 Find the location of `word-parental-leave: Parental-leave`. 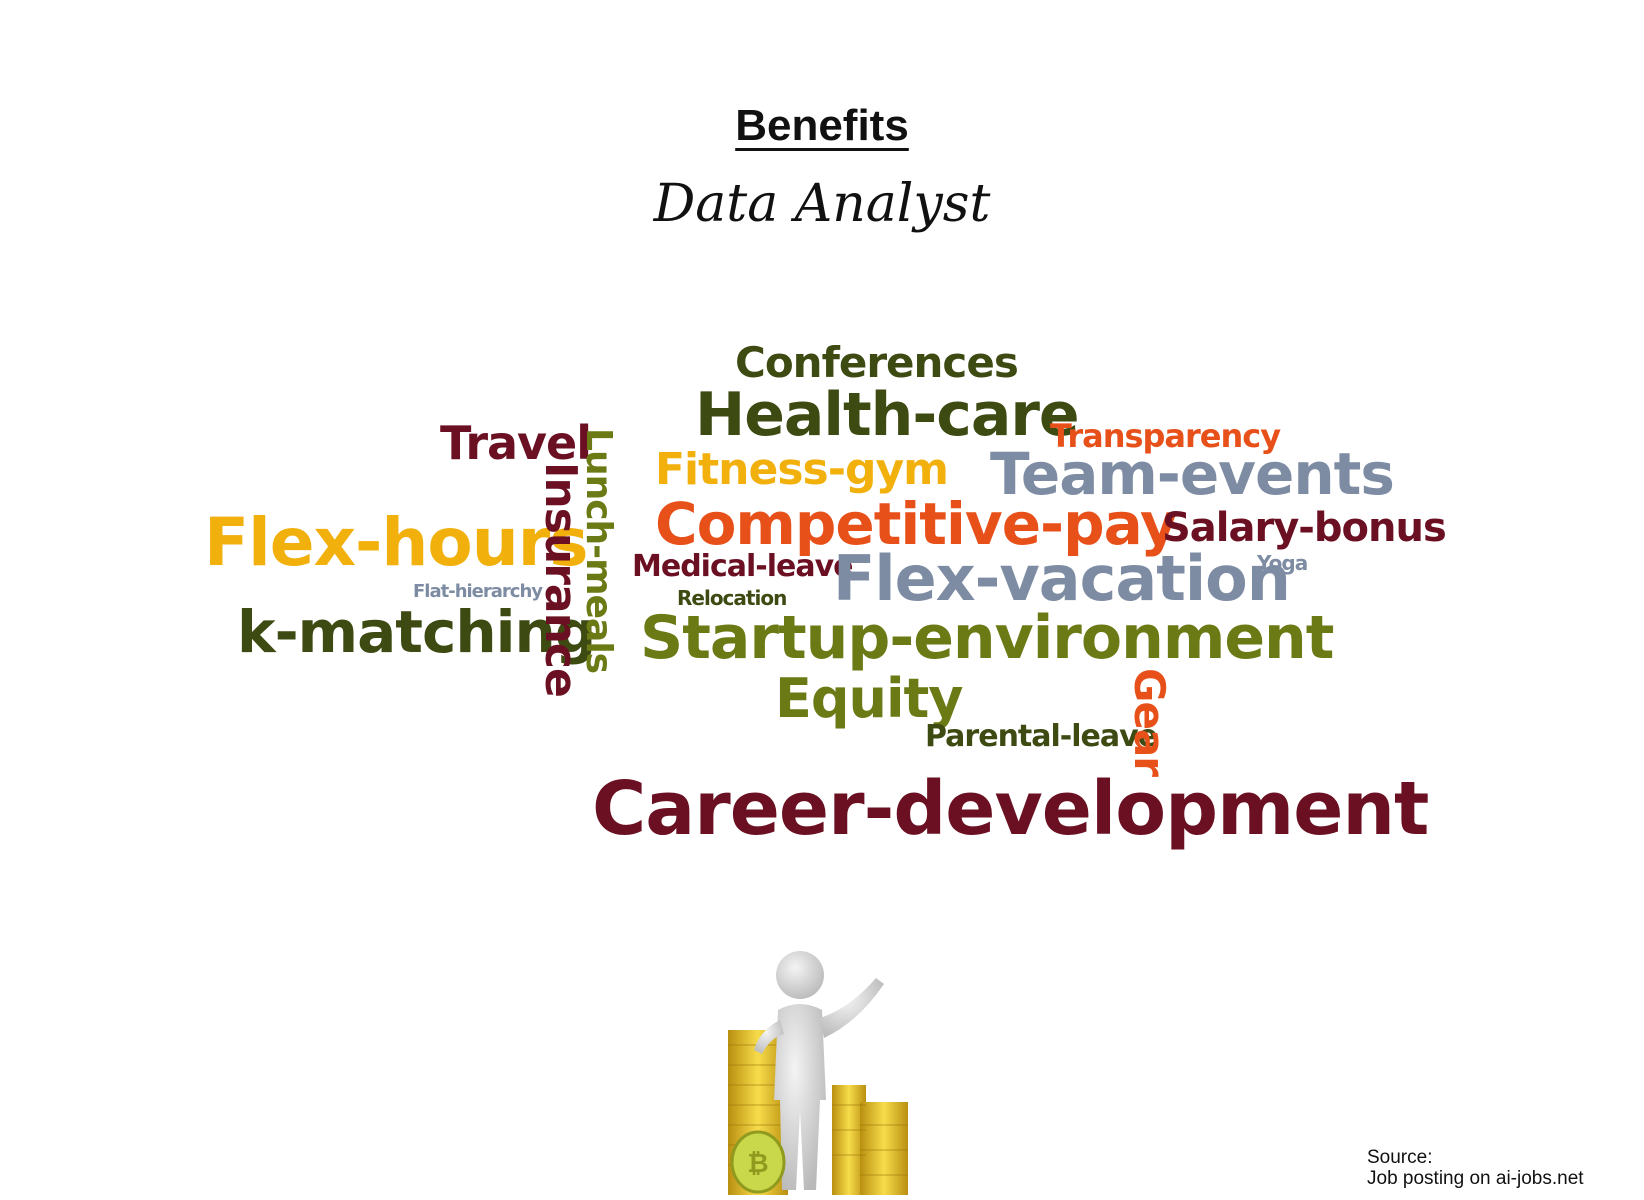

word-parental-leave: Parental-leave is located at coordinates (1041, 736).